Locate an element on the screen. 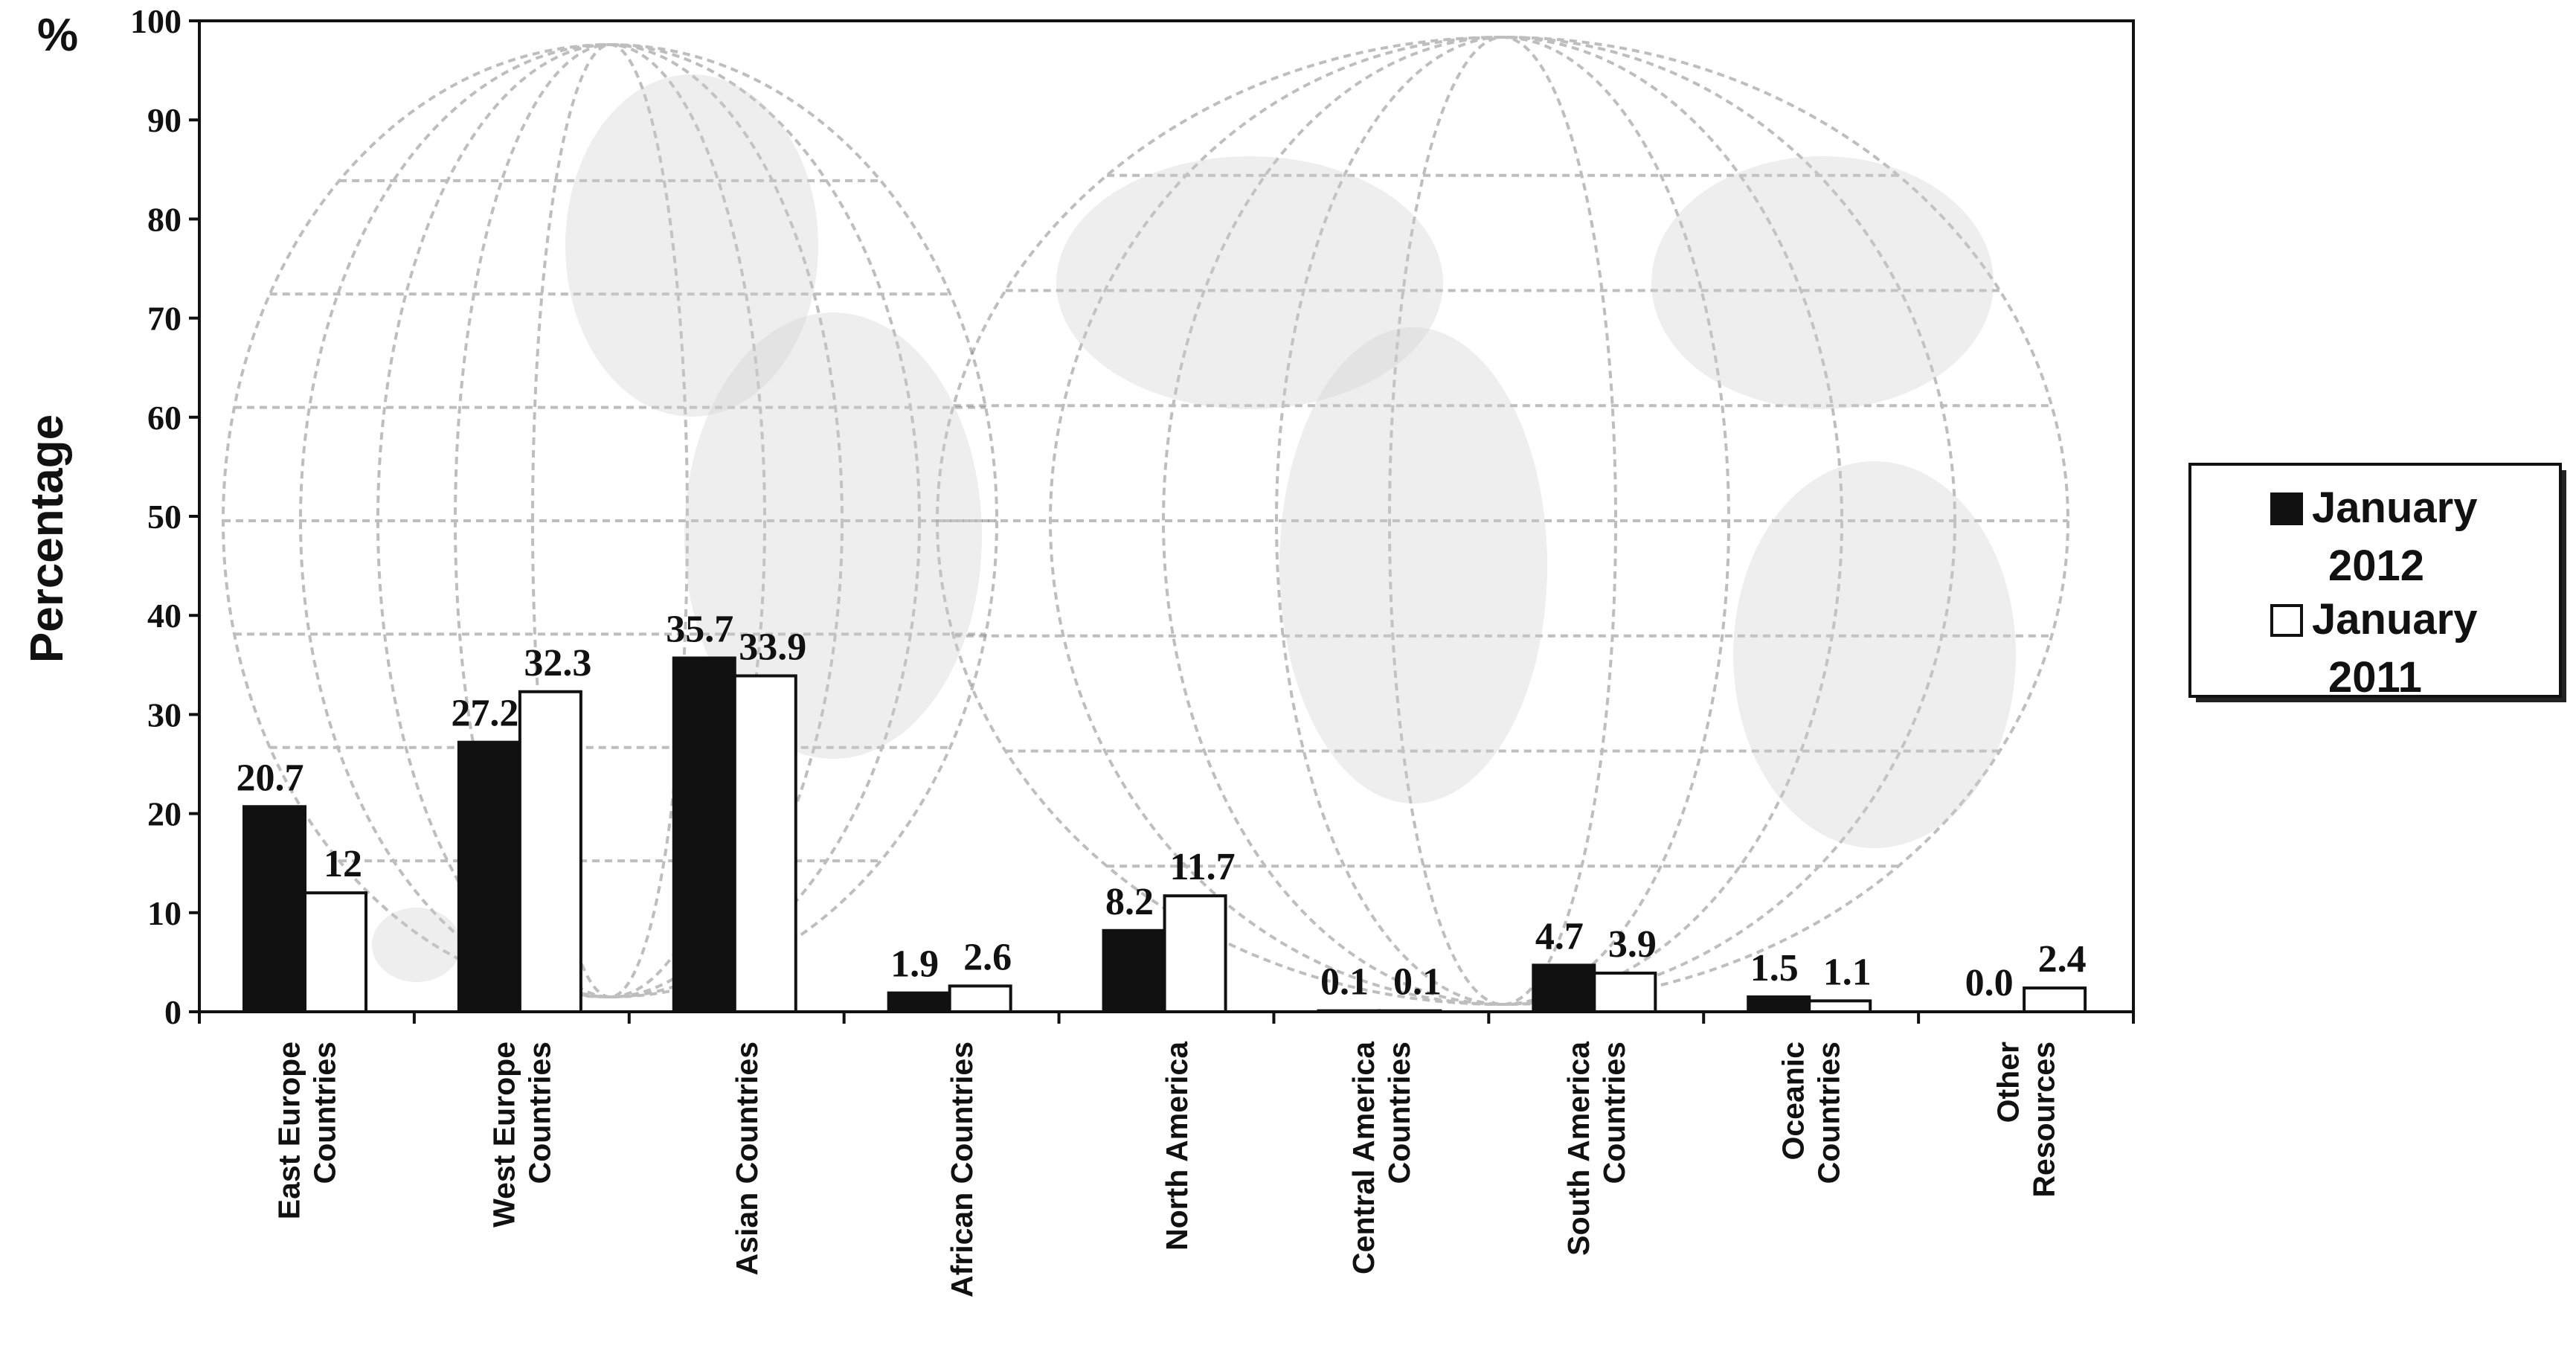 This screenshot has height=1354, width=2576. y-tick-label: 0 is located at coordinates (173, 1012).